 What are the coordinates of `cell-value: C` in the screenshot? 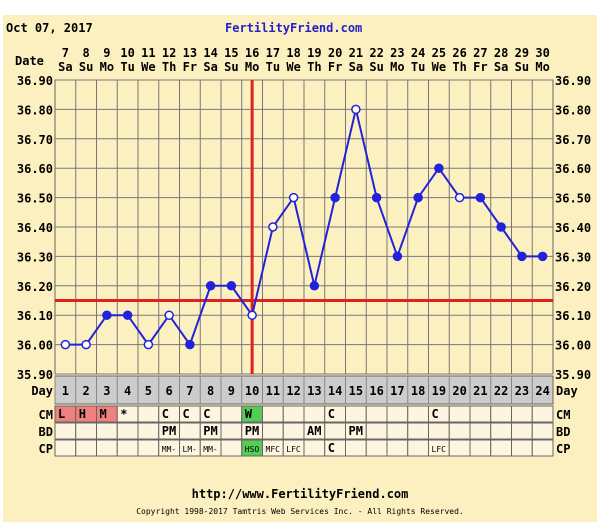 It's located at (165, 414).